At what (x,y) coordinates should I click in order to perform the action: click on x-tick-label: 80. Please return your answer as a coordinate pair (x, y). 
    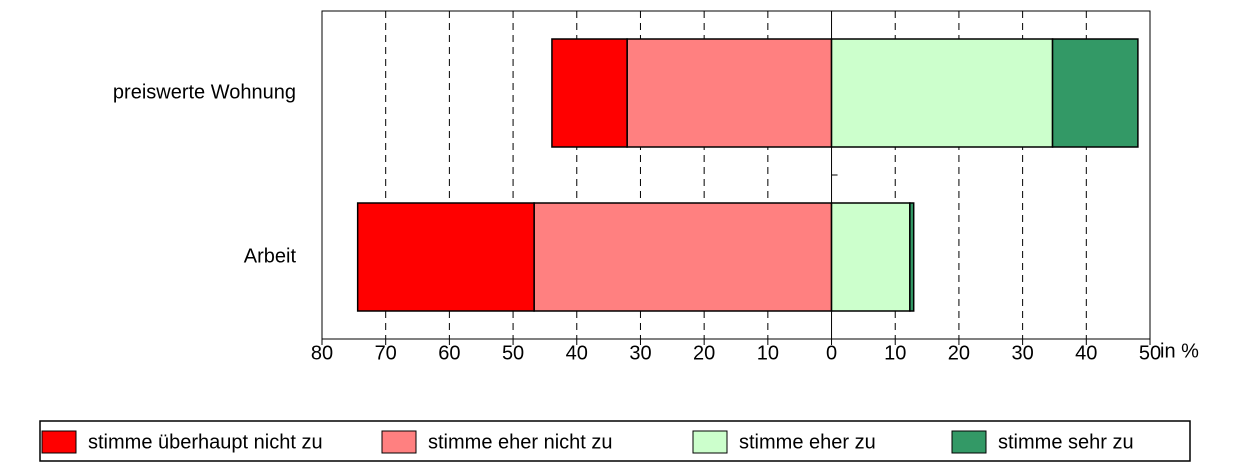
    Looking at the image, I should click on (322, 353).